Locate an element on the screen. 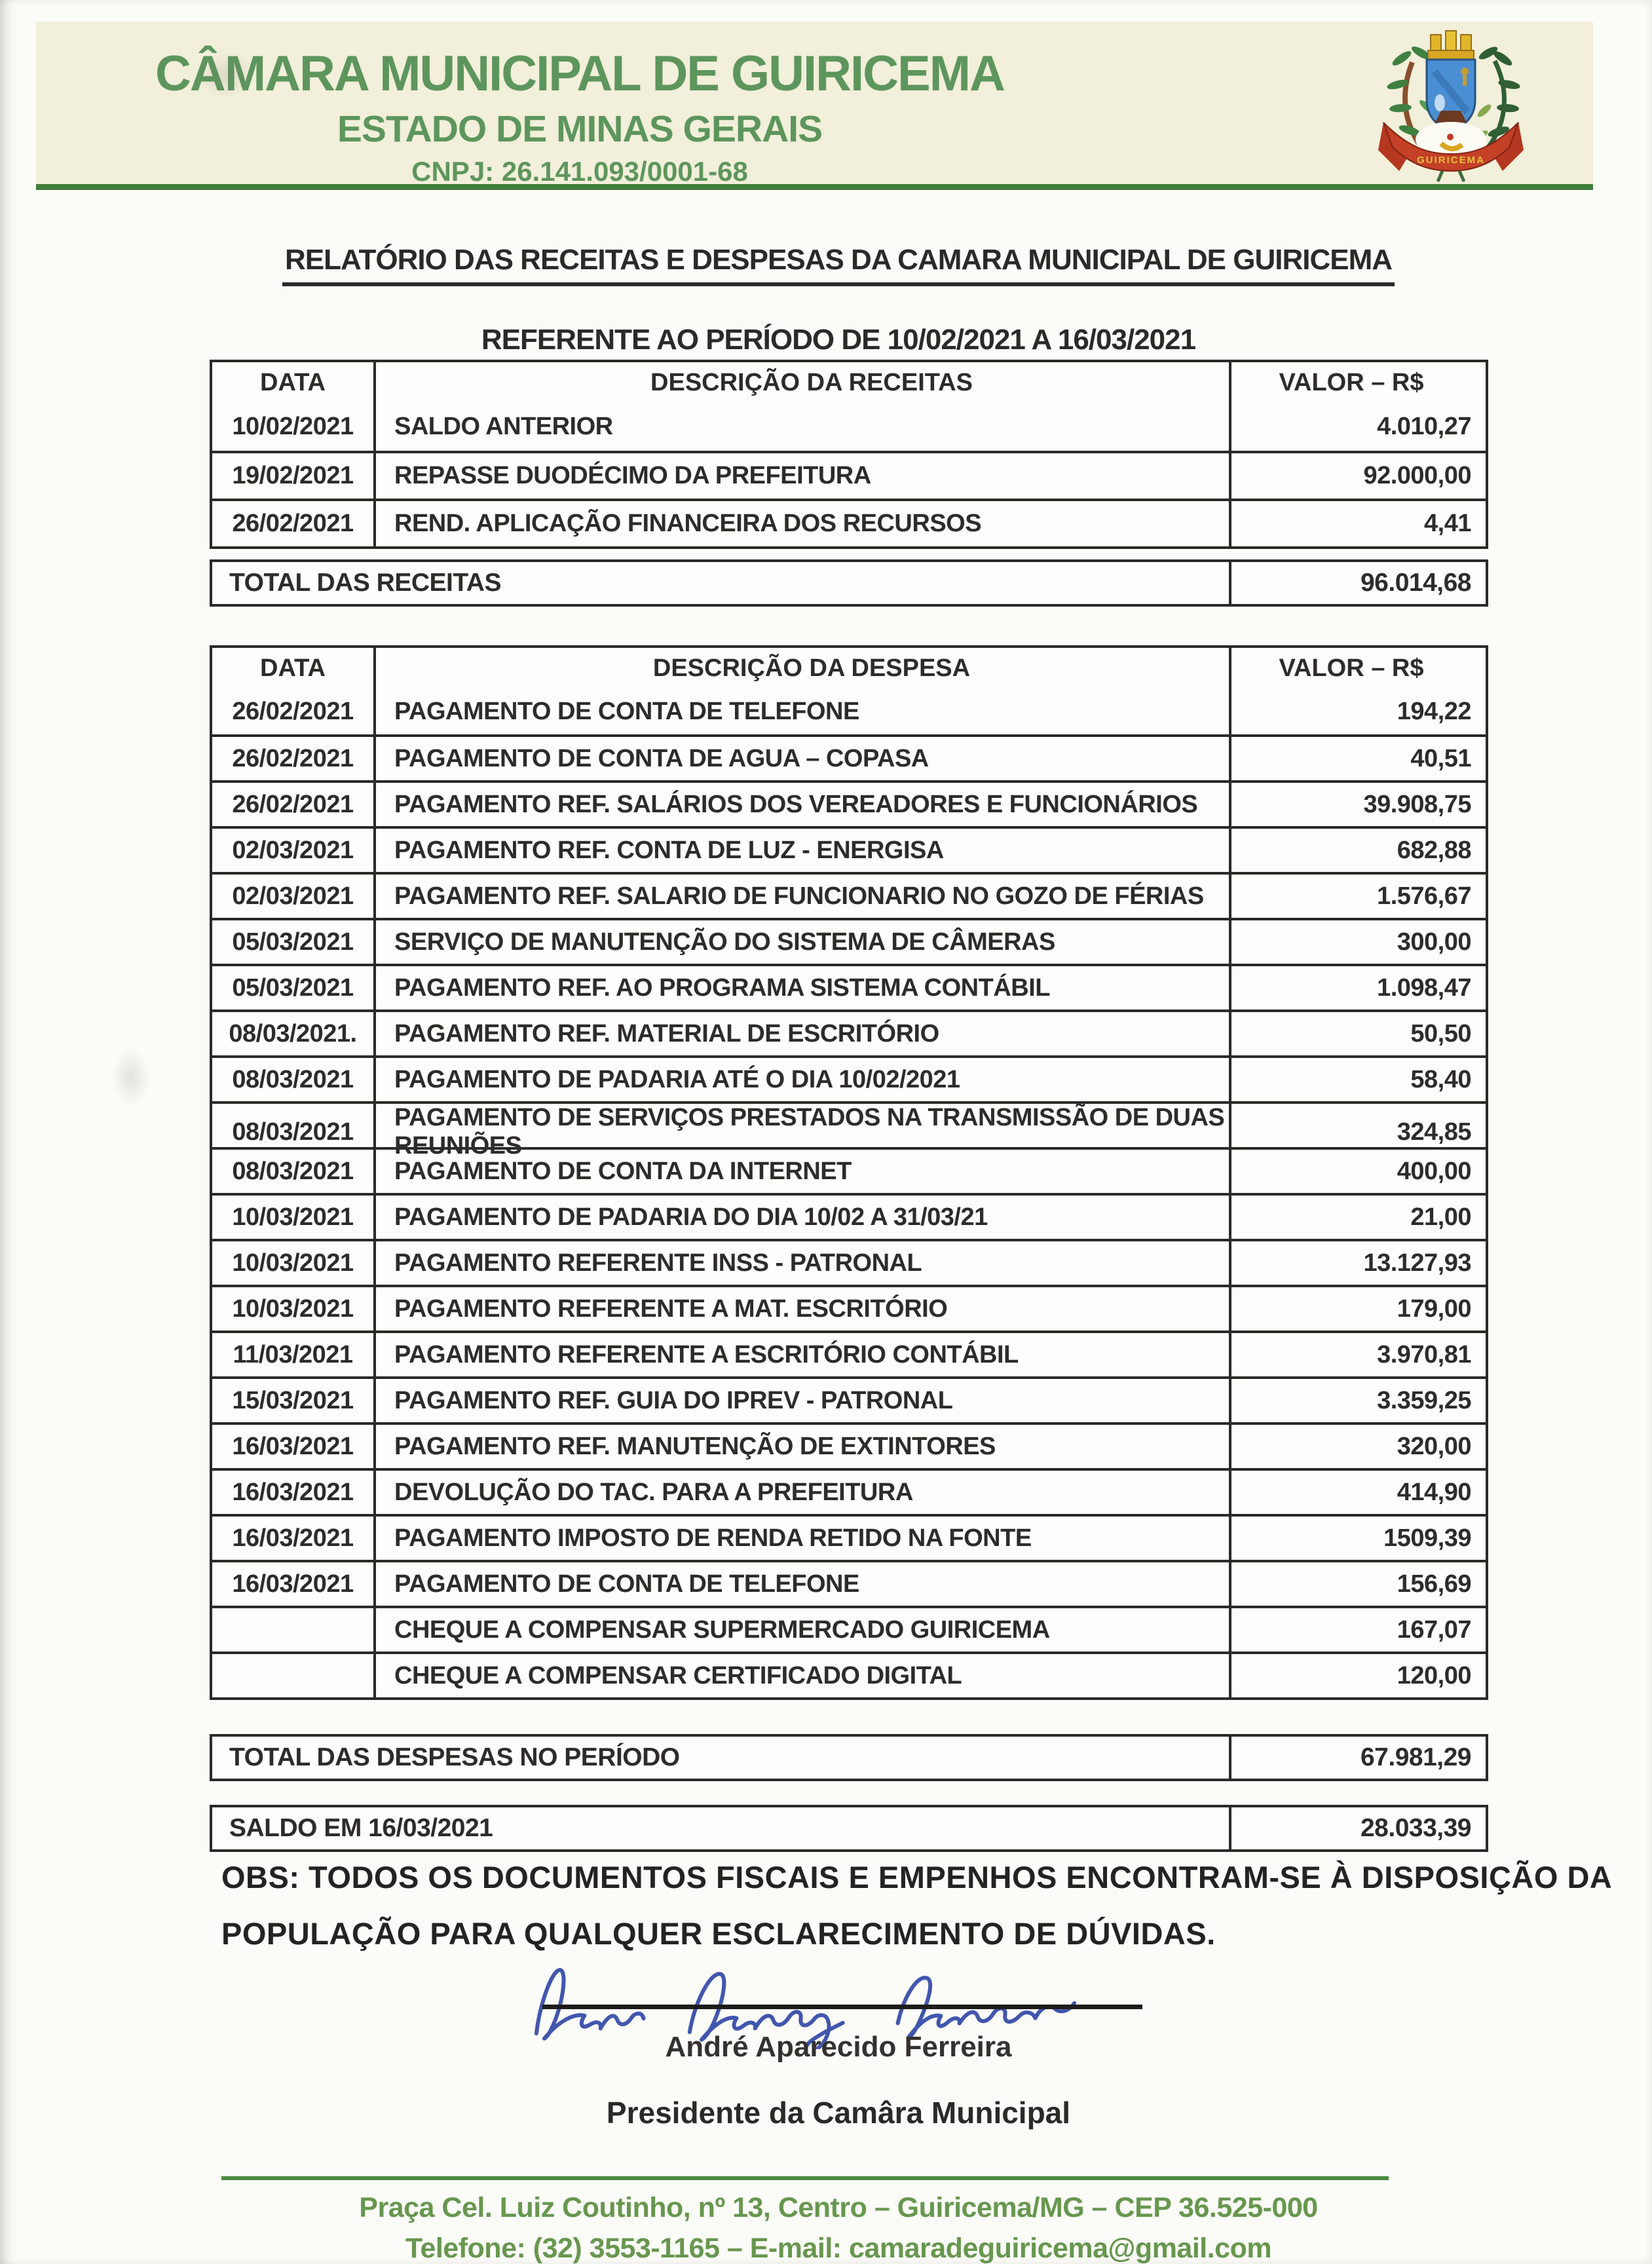  crest-banner-text: GUIRICEMA is located at coordinates (1451, 160).